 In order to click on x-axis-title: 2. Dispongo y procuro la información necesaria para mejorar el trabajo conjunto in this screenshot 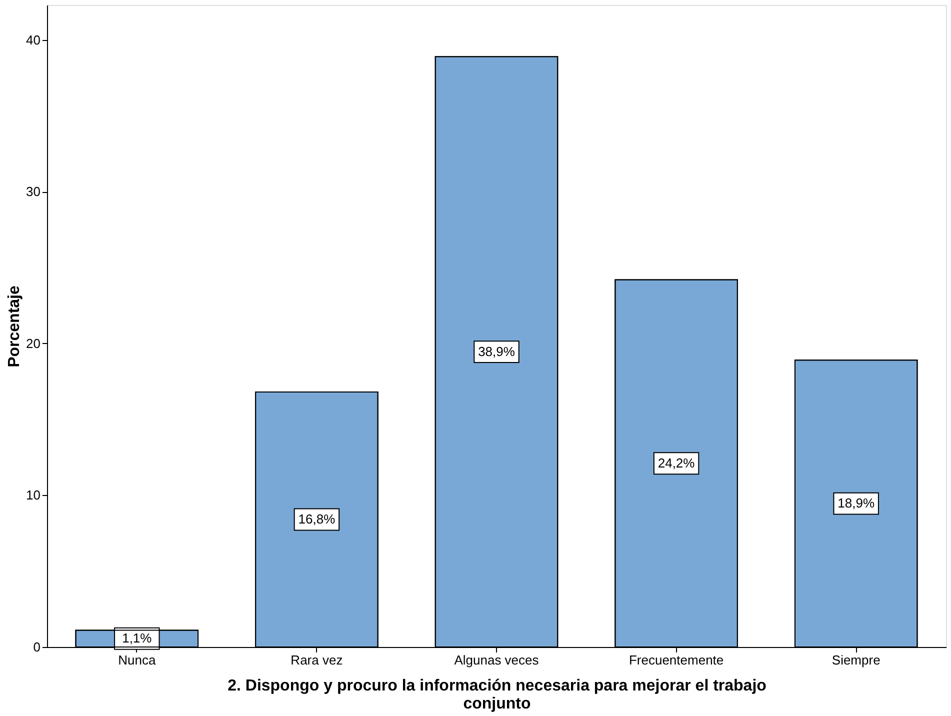, I will do `click(497, 695)`.